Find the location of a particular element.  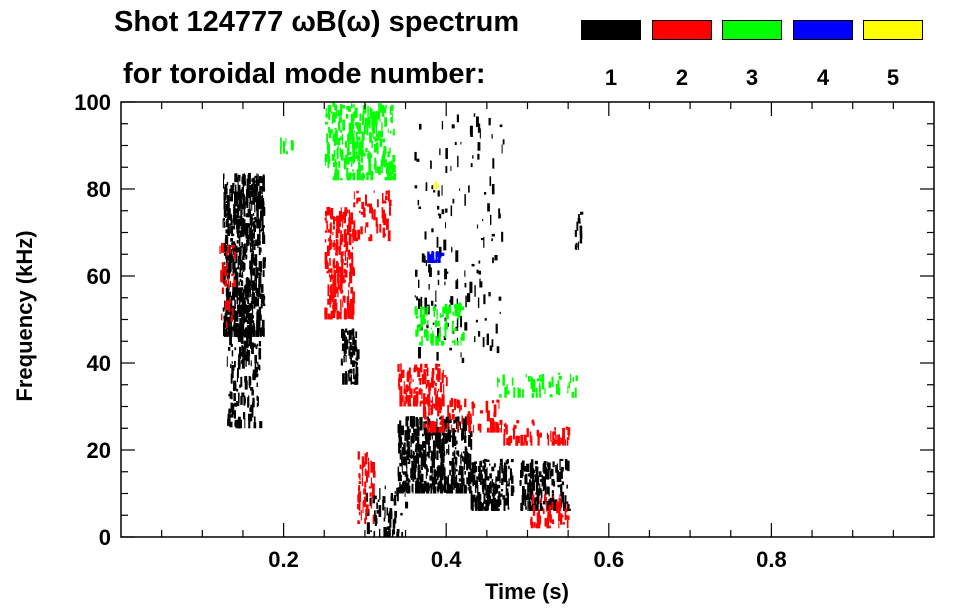

x-tick-label: 0.4 is located at coordinates (446, 559).